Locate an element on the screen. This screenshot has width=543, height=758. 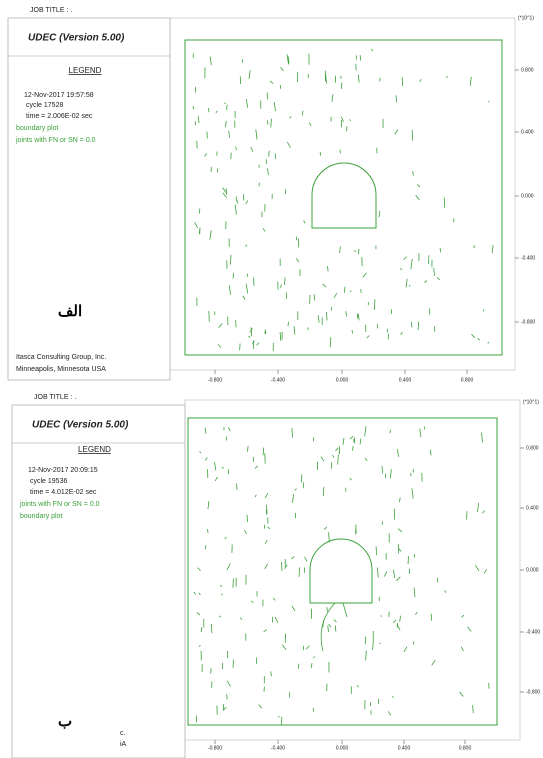
scale-note: (*10^1) is located at coordinates (526, 18).